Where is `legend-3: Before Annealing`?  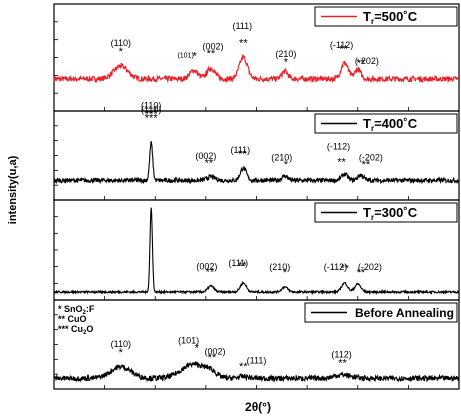
legend-3: Before Annealing is located at coordinates (381, 312).